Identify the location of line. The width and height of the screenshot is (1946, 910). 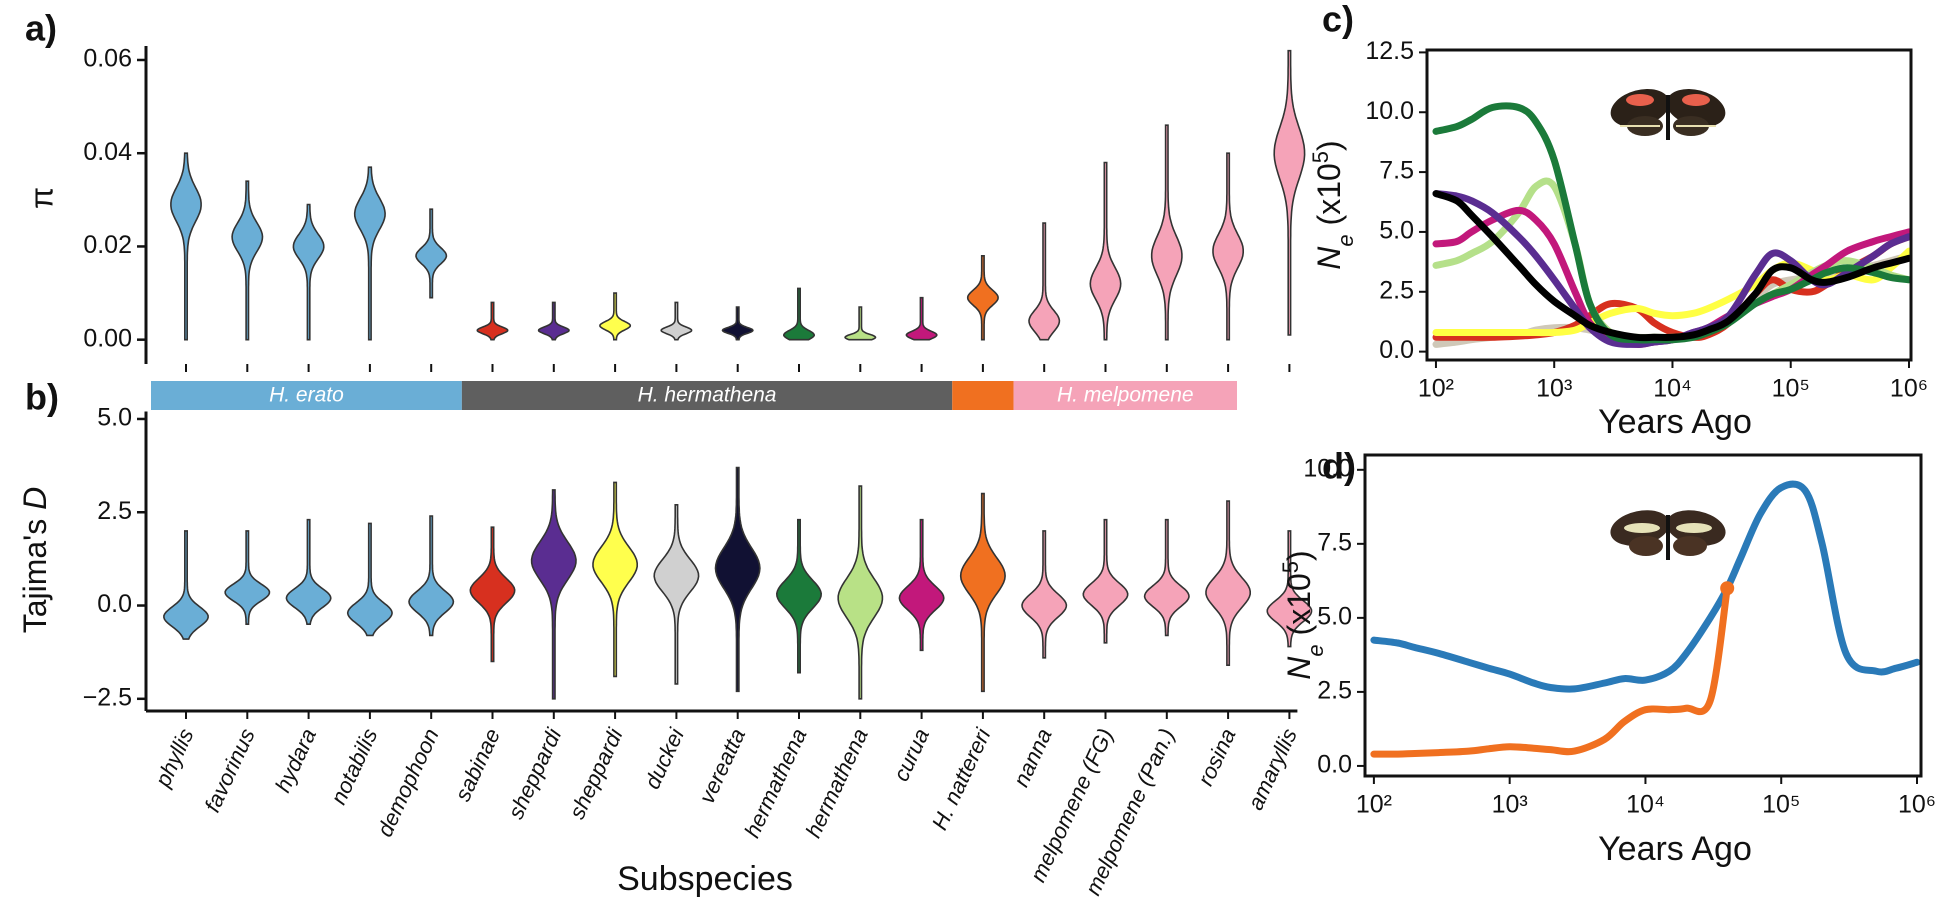
(1645, 586).